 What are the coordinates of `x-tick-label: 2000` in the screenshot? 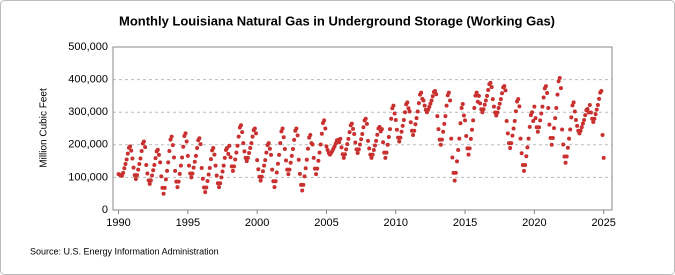 It's located at (257, 223).